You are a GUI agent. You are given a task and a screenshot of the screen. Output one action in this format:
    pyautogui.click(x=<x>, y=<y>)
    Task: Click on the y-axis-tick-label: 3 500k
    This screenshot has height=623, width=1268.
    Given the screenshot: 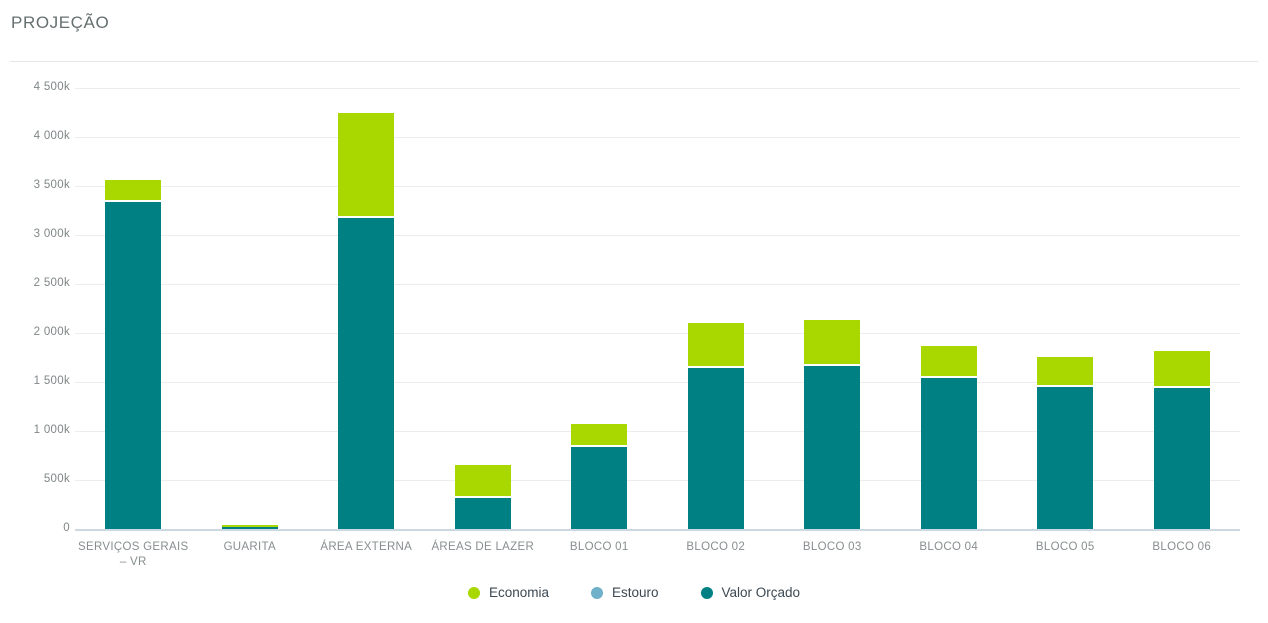 What is the action you would take?
    pyautogui.click(x=51, y=185)
    